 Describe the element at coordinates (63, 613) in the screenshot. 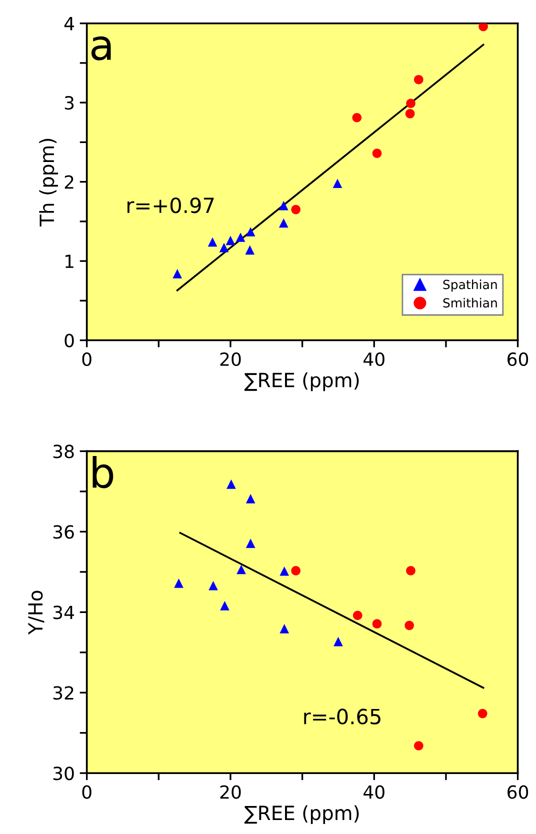

I see `y-tick-label: 34` at that location.